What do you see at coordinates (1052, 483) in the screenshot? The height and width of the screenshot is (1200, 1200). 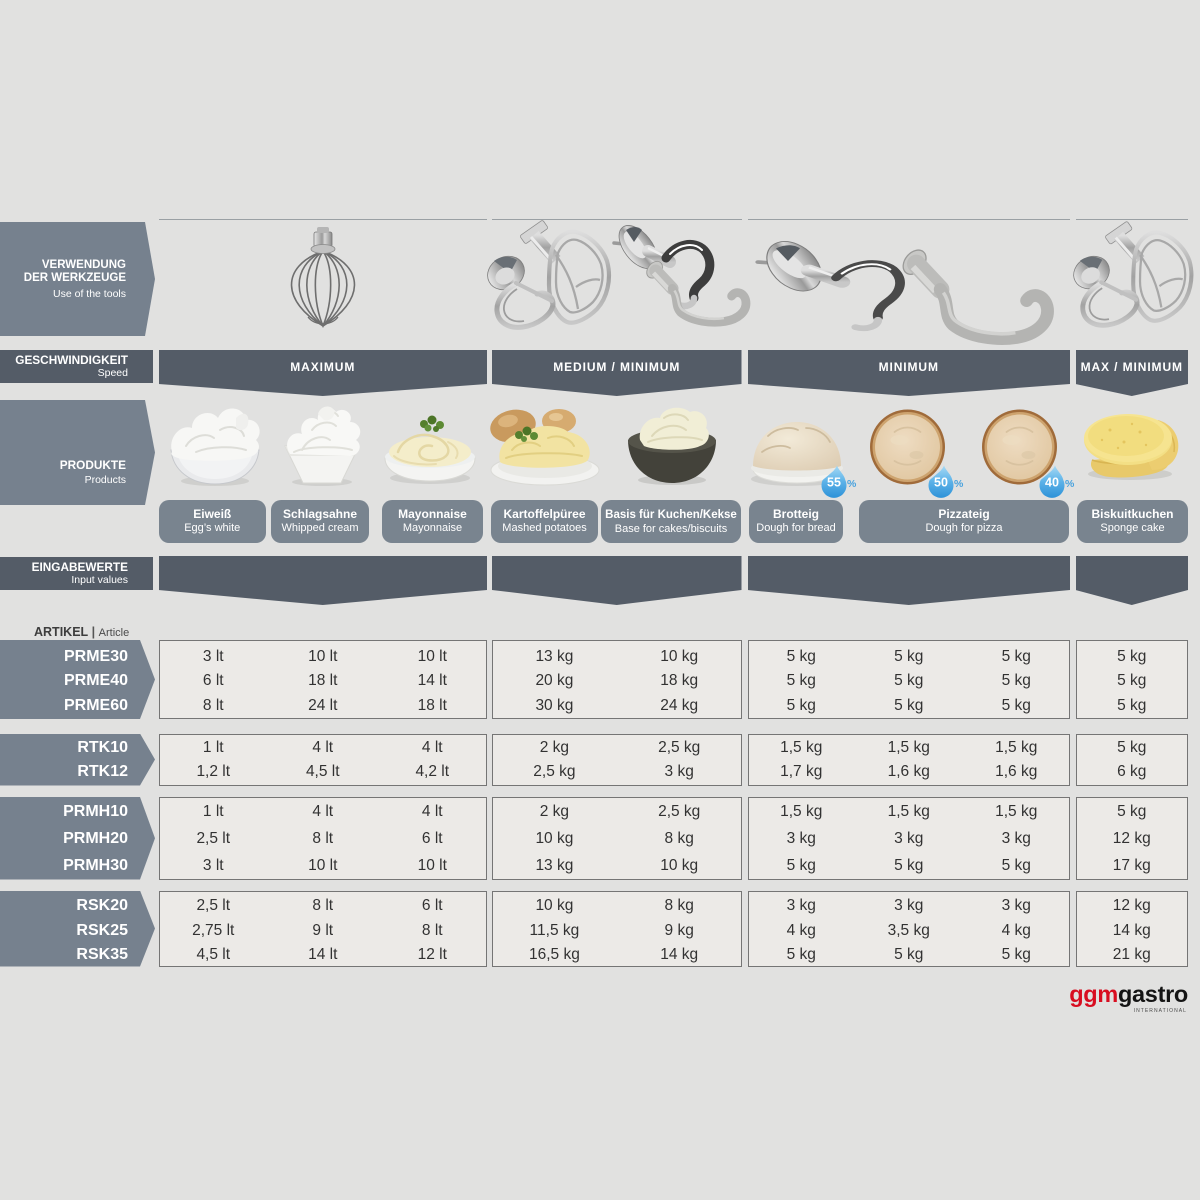 I see `svg-text: 40` at bounding box center [1052, 483].